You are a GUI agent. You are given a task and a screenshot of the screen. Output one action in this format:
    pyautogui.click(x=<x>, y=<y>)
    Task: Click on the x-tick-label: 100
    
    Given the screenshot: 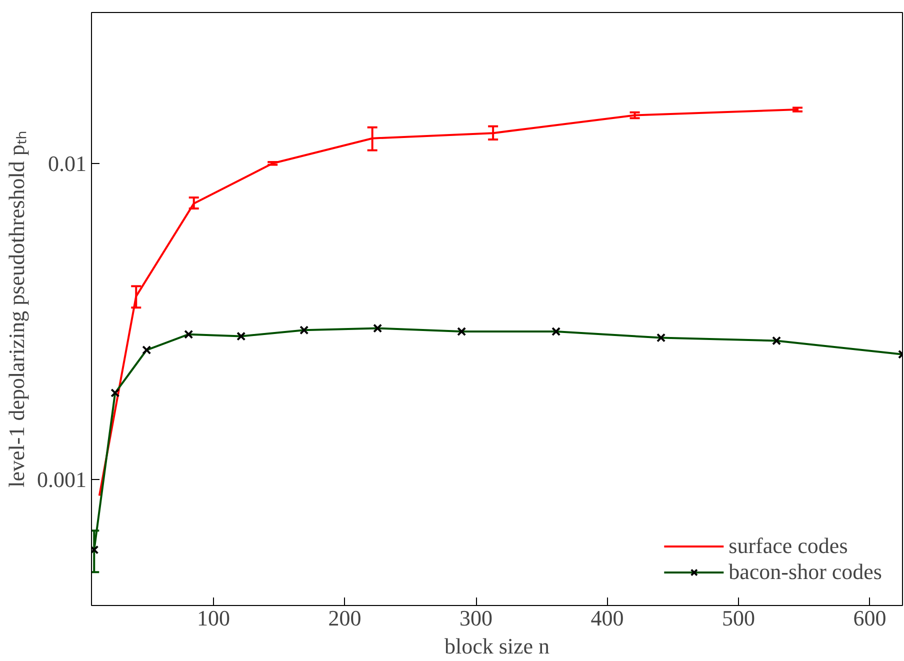 What is the action you would take?
    pyautogui.click(x=213, y=618)
    